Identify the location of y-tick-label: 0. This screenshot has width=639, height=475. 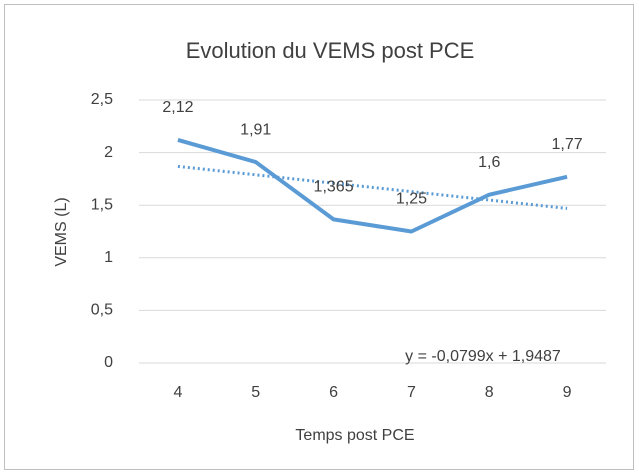
(108, 362).